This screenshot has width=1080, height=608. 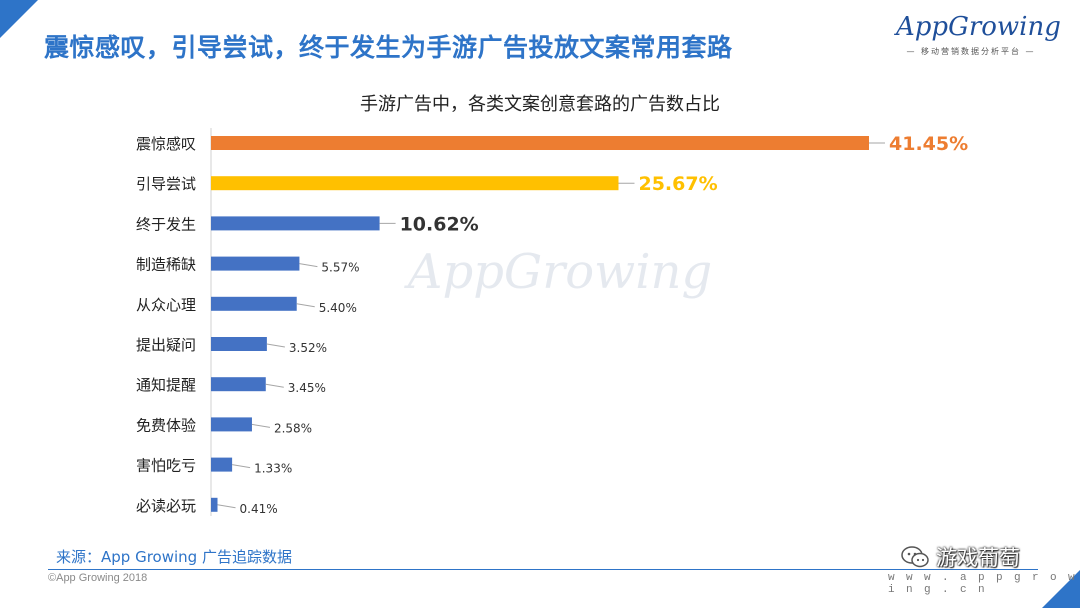 What do you see at coordinates (166, 466) in the screenshot?
I see `category-label: 害怕吃亏` at bounding box center [166, 466].